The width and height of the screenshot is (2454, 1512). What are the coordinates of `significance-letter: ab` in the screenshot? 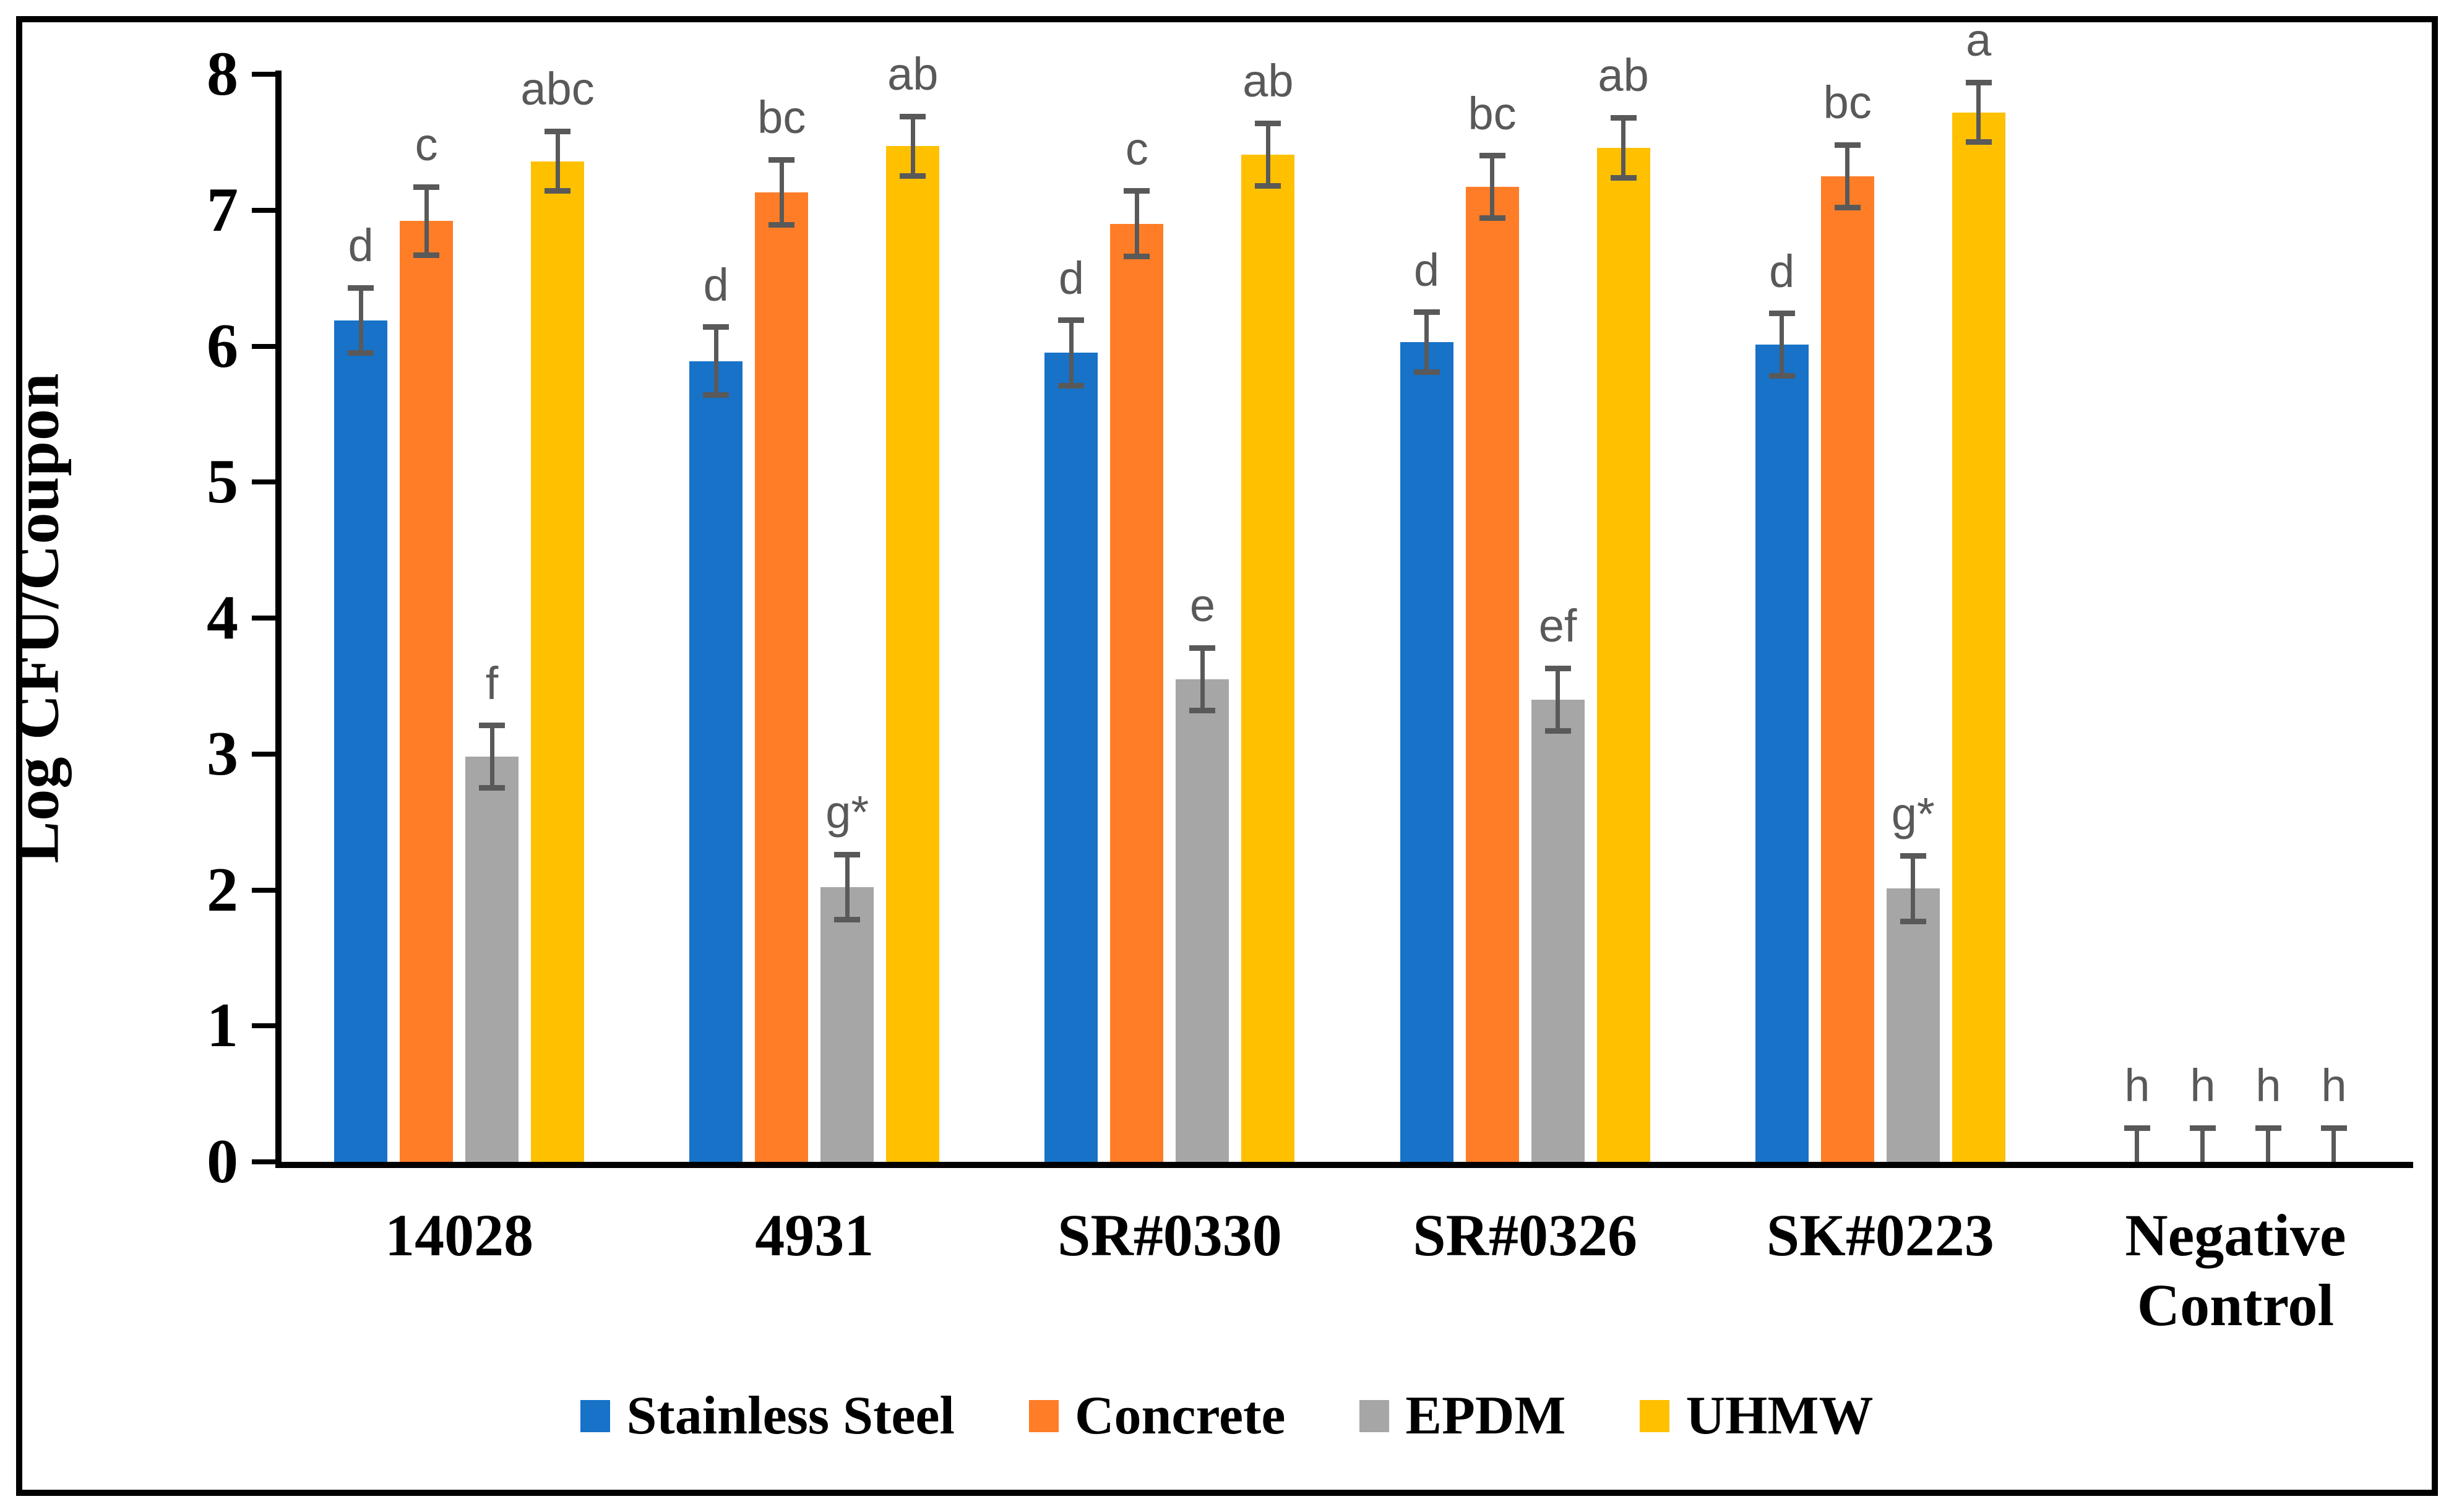 It's located at (1268, 81).